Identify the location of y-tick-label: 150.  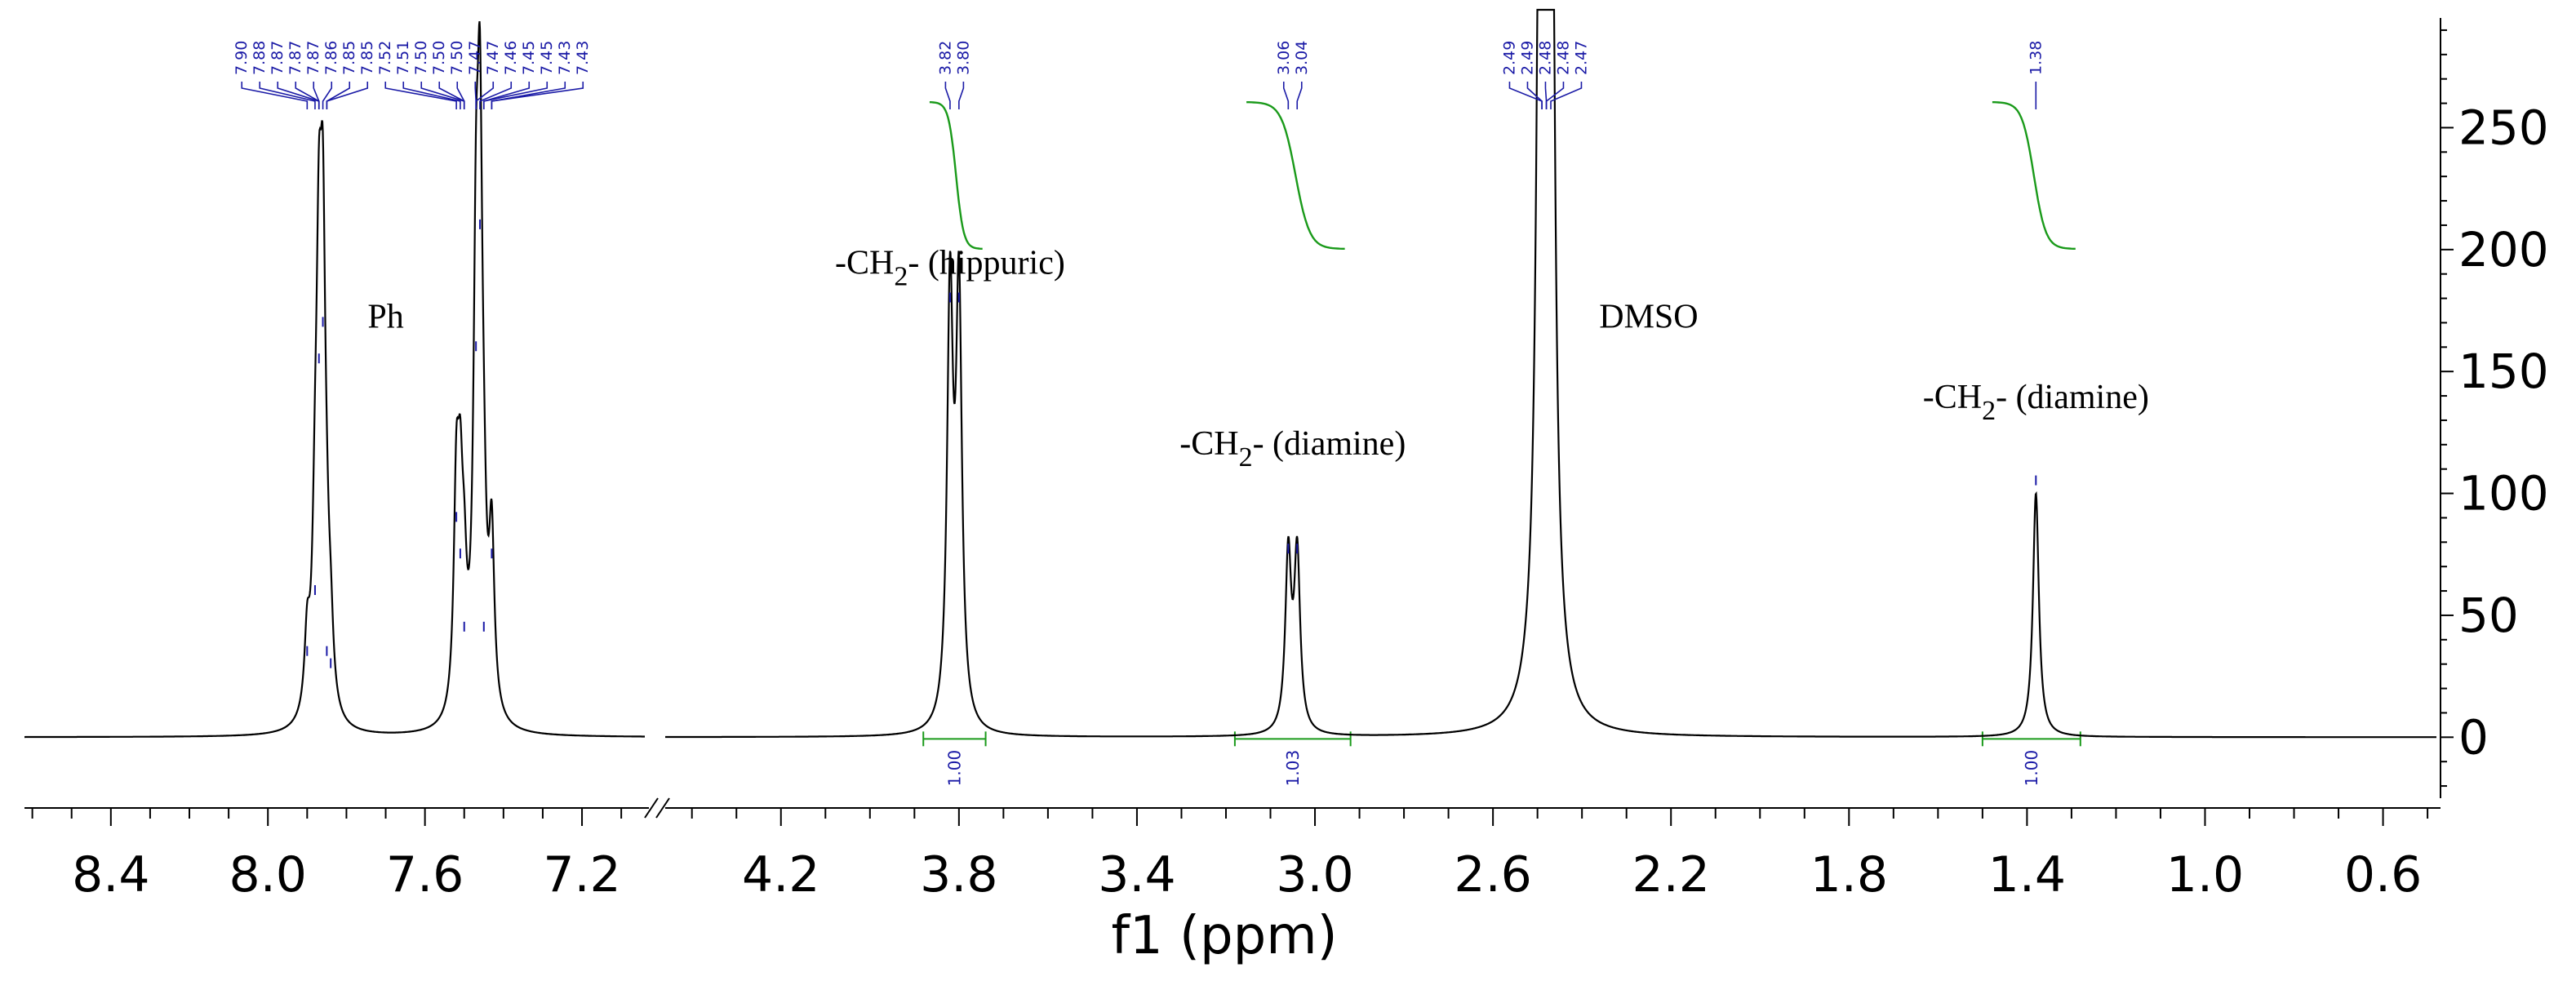
(2503, 371).